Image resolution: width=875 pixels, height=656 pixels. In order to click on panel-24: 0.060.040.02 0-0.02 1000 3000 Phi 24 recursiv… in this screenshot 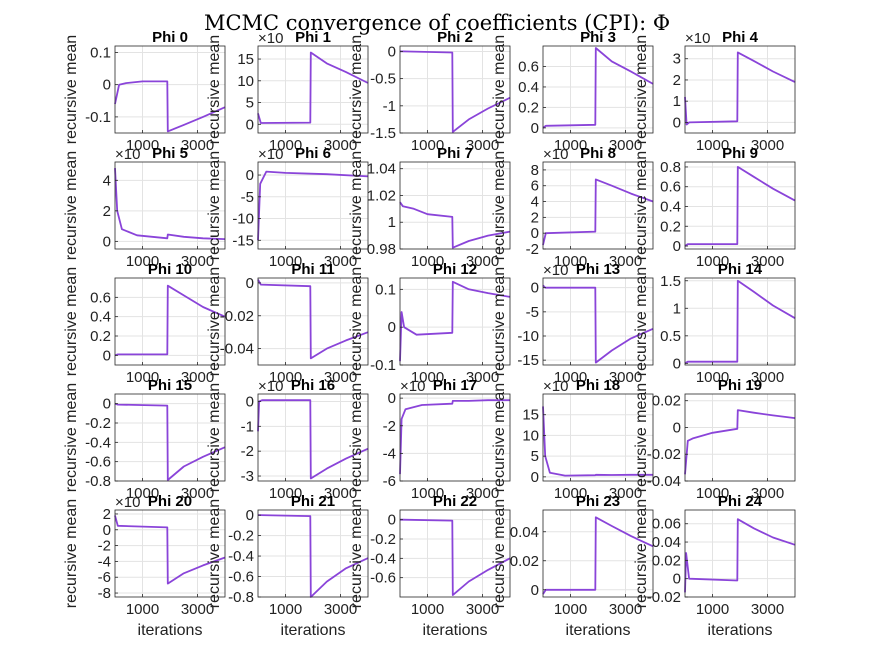, I will do `click(714, 566)`.